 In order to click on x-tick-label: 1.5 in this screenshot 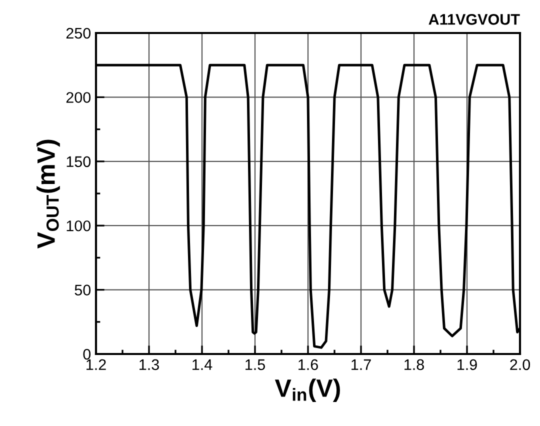, I will do `click(255, 364)`.